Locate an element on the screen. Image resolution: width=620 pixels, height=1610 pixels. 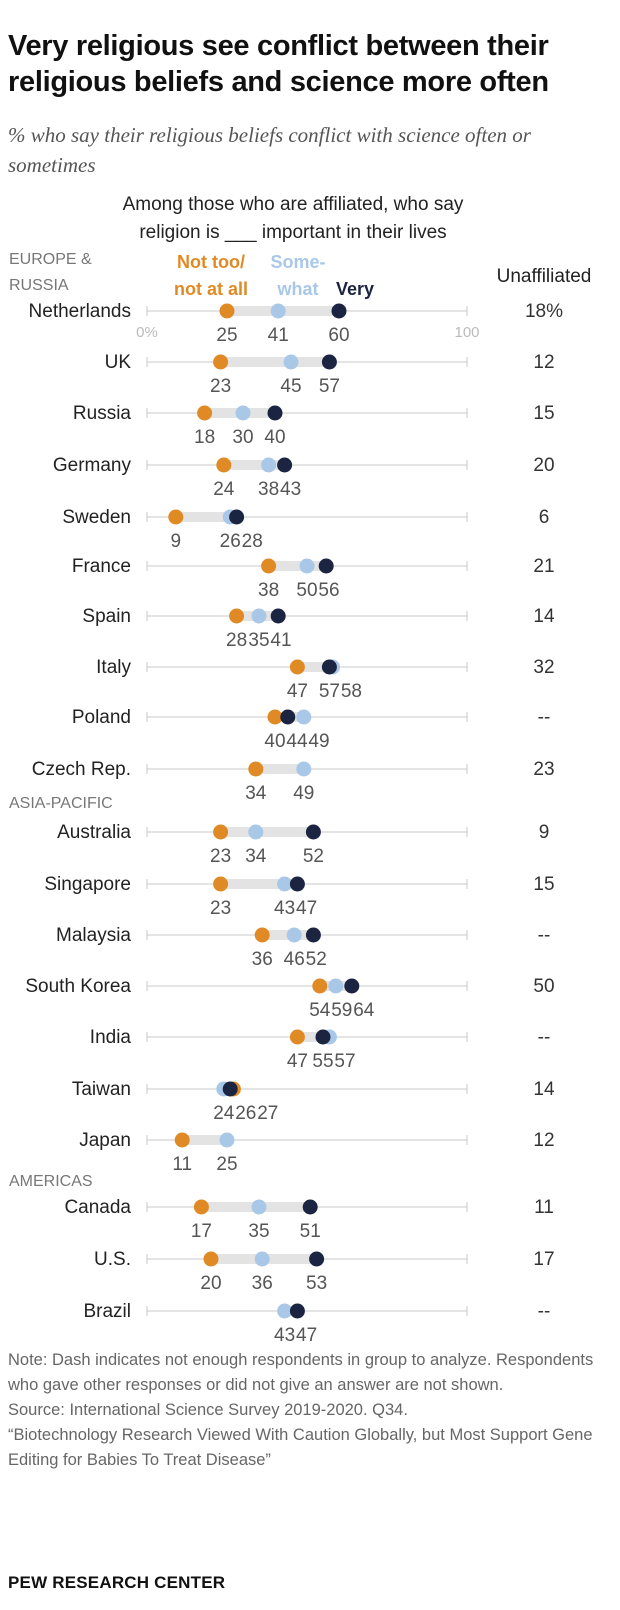
data-label-not_too: 40 is located at coordinates (274, 741).